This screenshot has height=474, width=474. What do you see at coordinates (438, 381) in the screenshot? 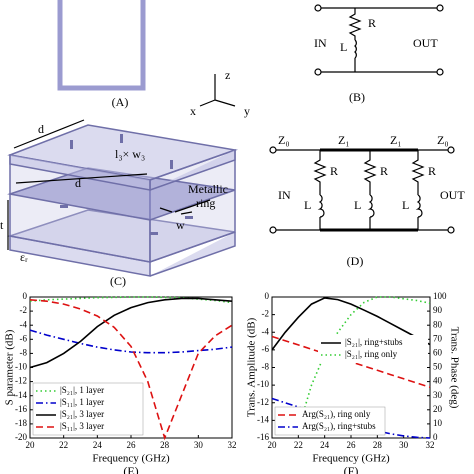
I see `y2-tick-label: 40` at bounding box center [438, 381].